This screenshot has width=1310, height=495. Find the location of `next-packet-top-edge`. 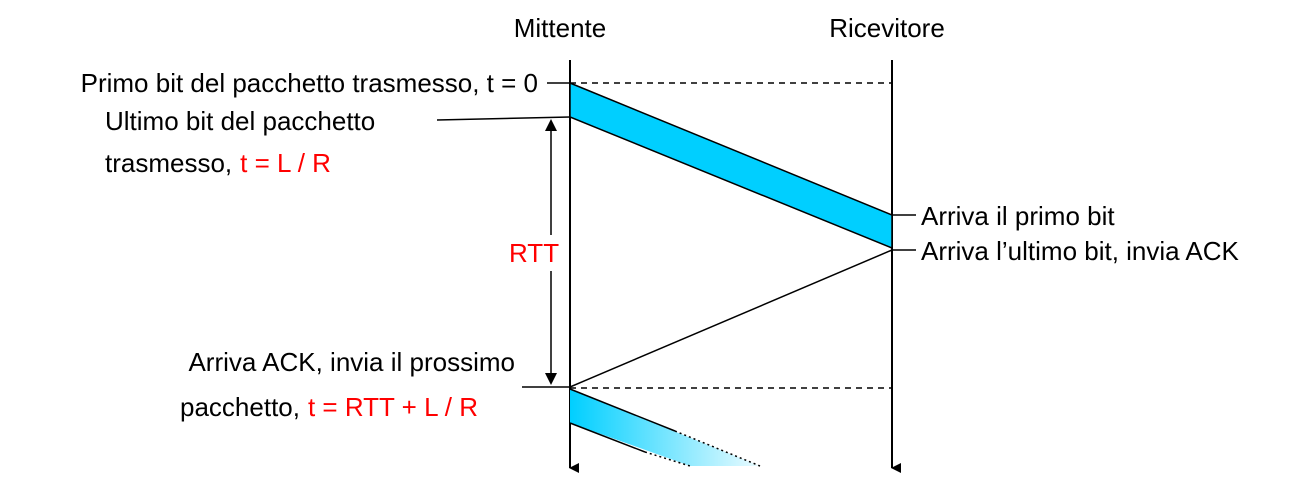

next-packet-top-edge is located at coordinates (622, 410).